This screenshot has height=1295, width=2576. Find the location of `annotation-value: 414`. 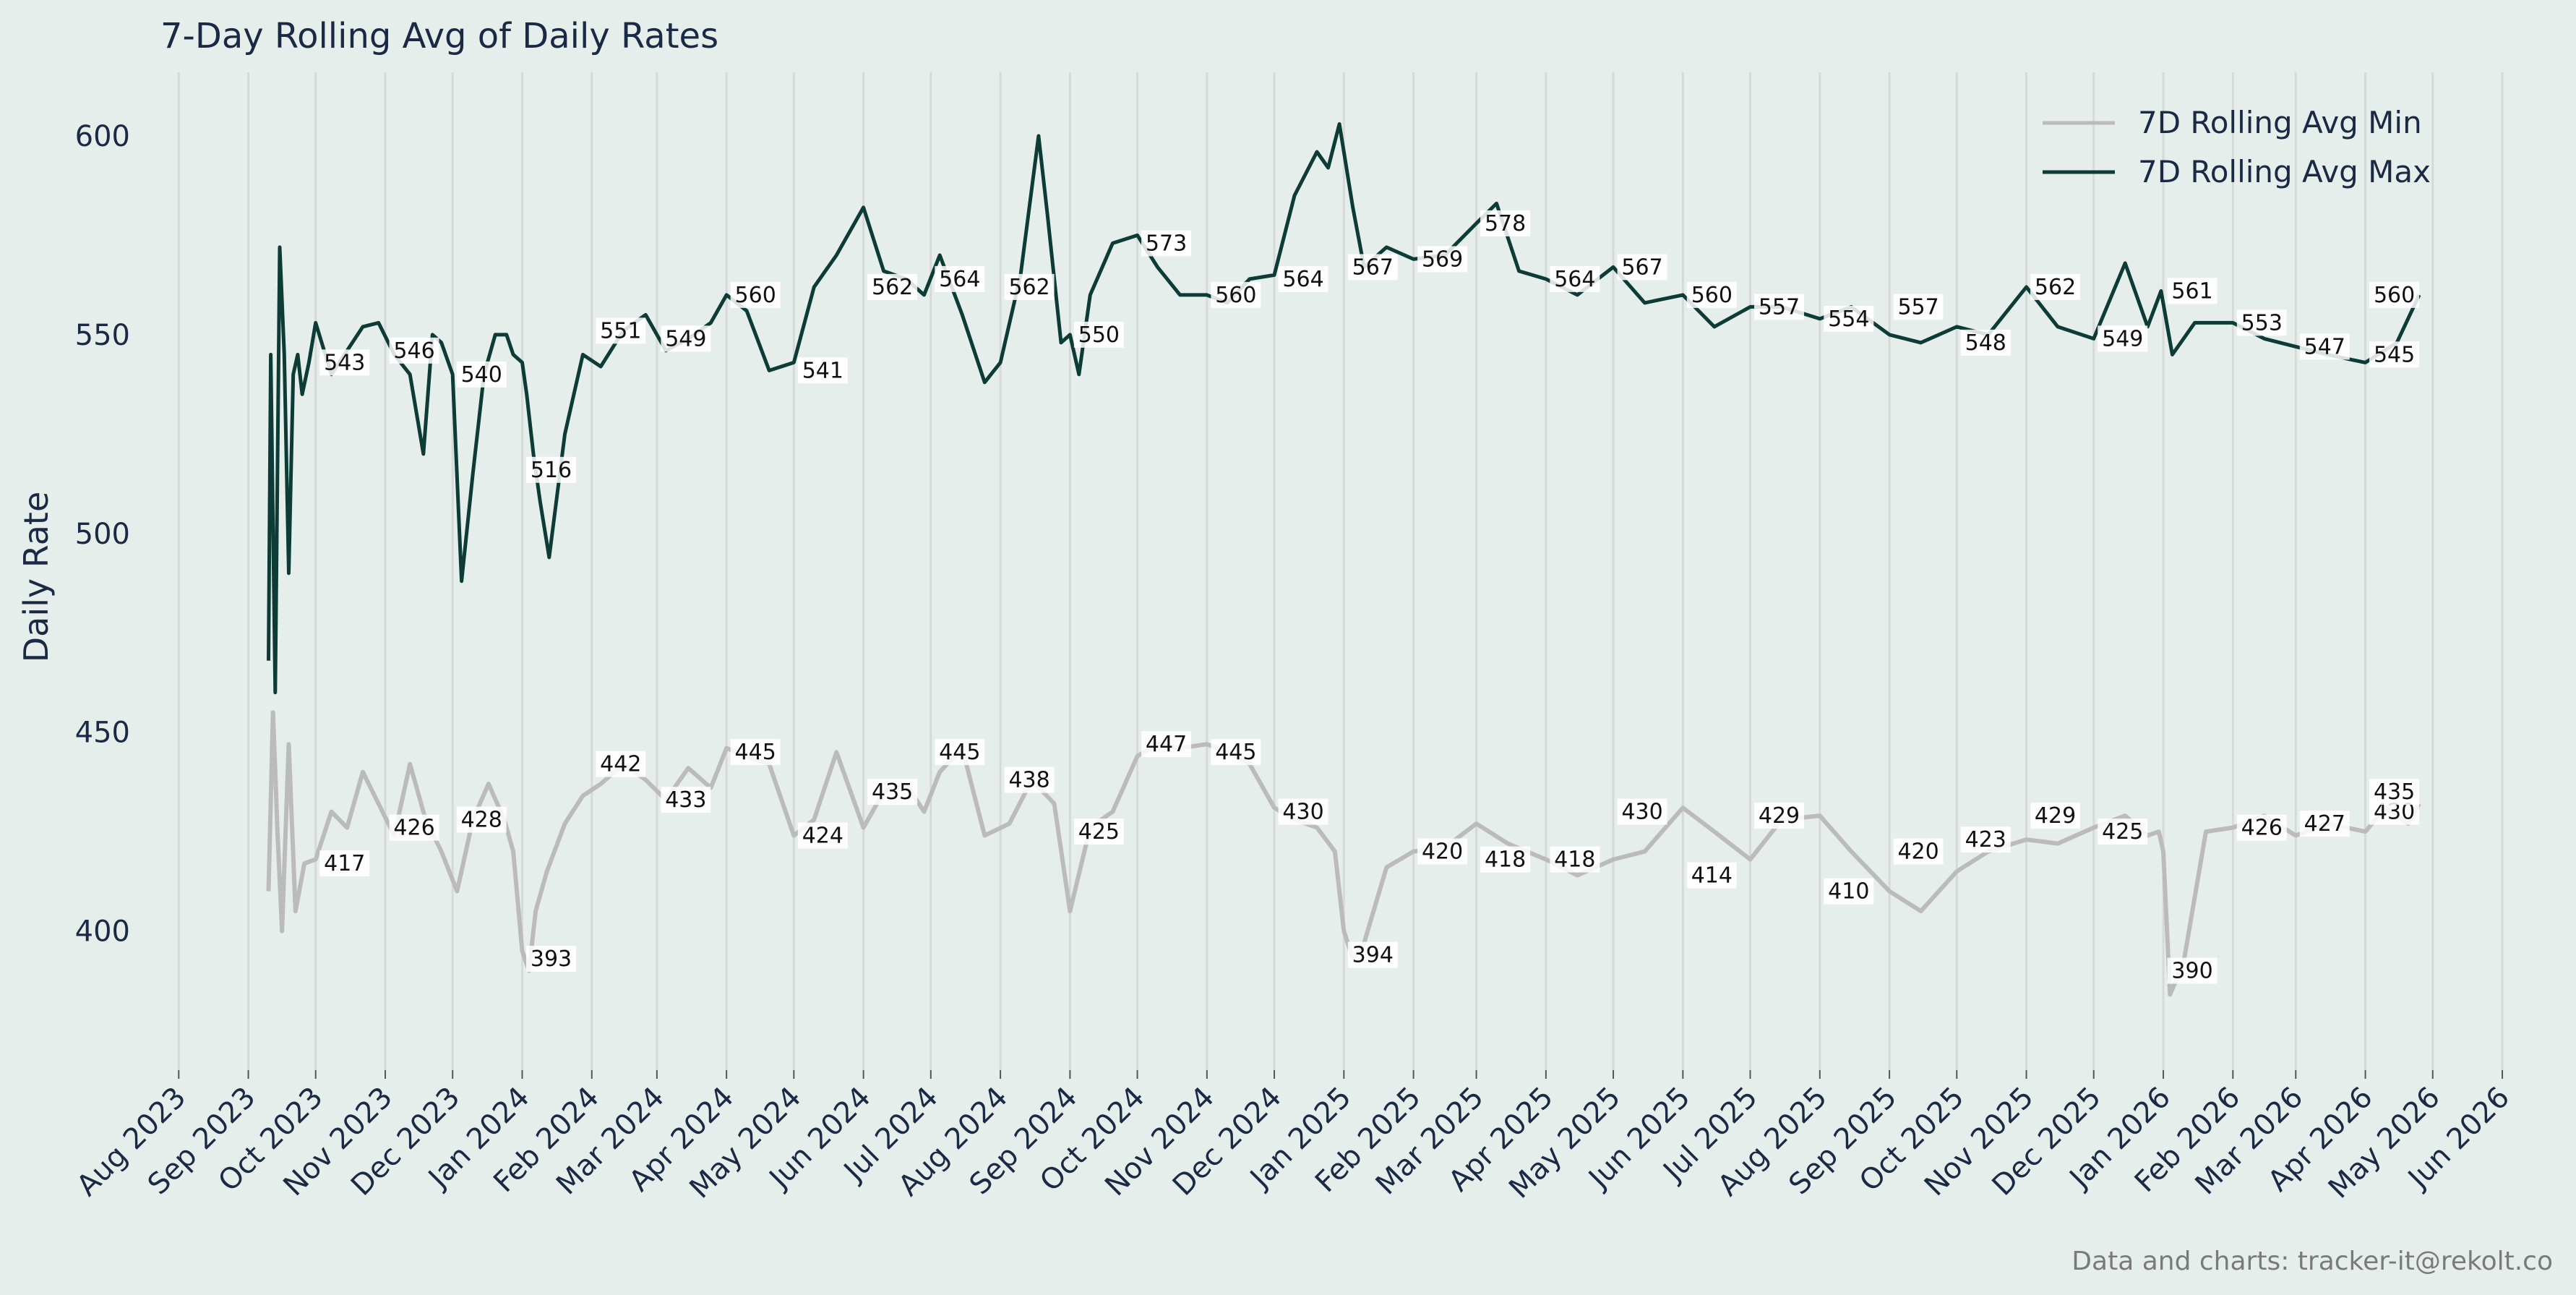

annotation-value: 414 is located at coordinates (1712, 876).